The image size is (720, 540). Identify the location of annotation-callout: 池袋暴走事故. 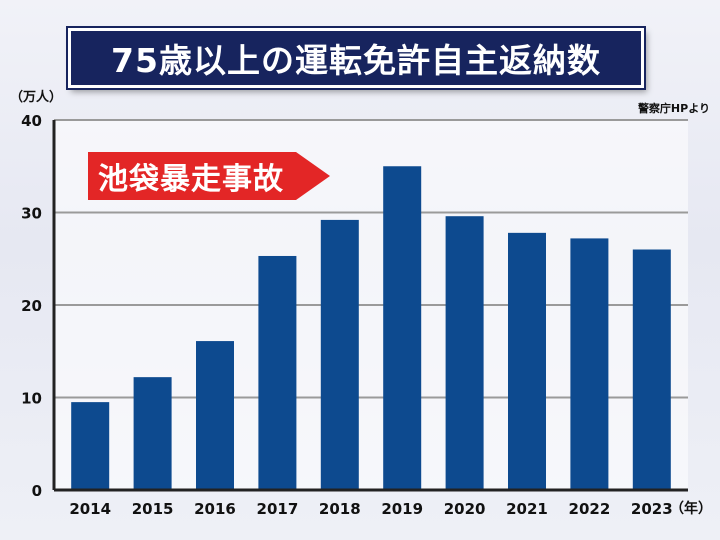
(209, 176).